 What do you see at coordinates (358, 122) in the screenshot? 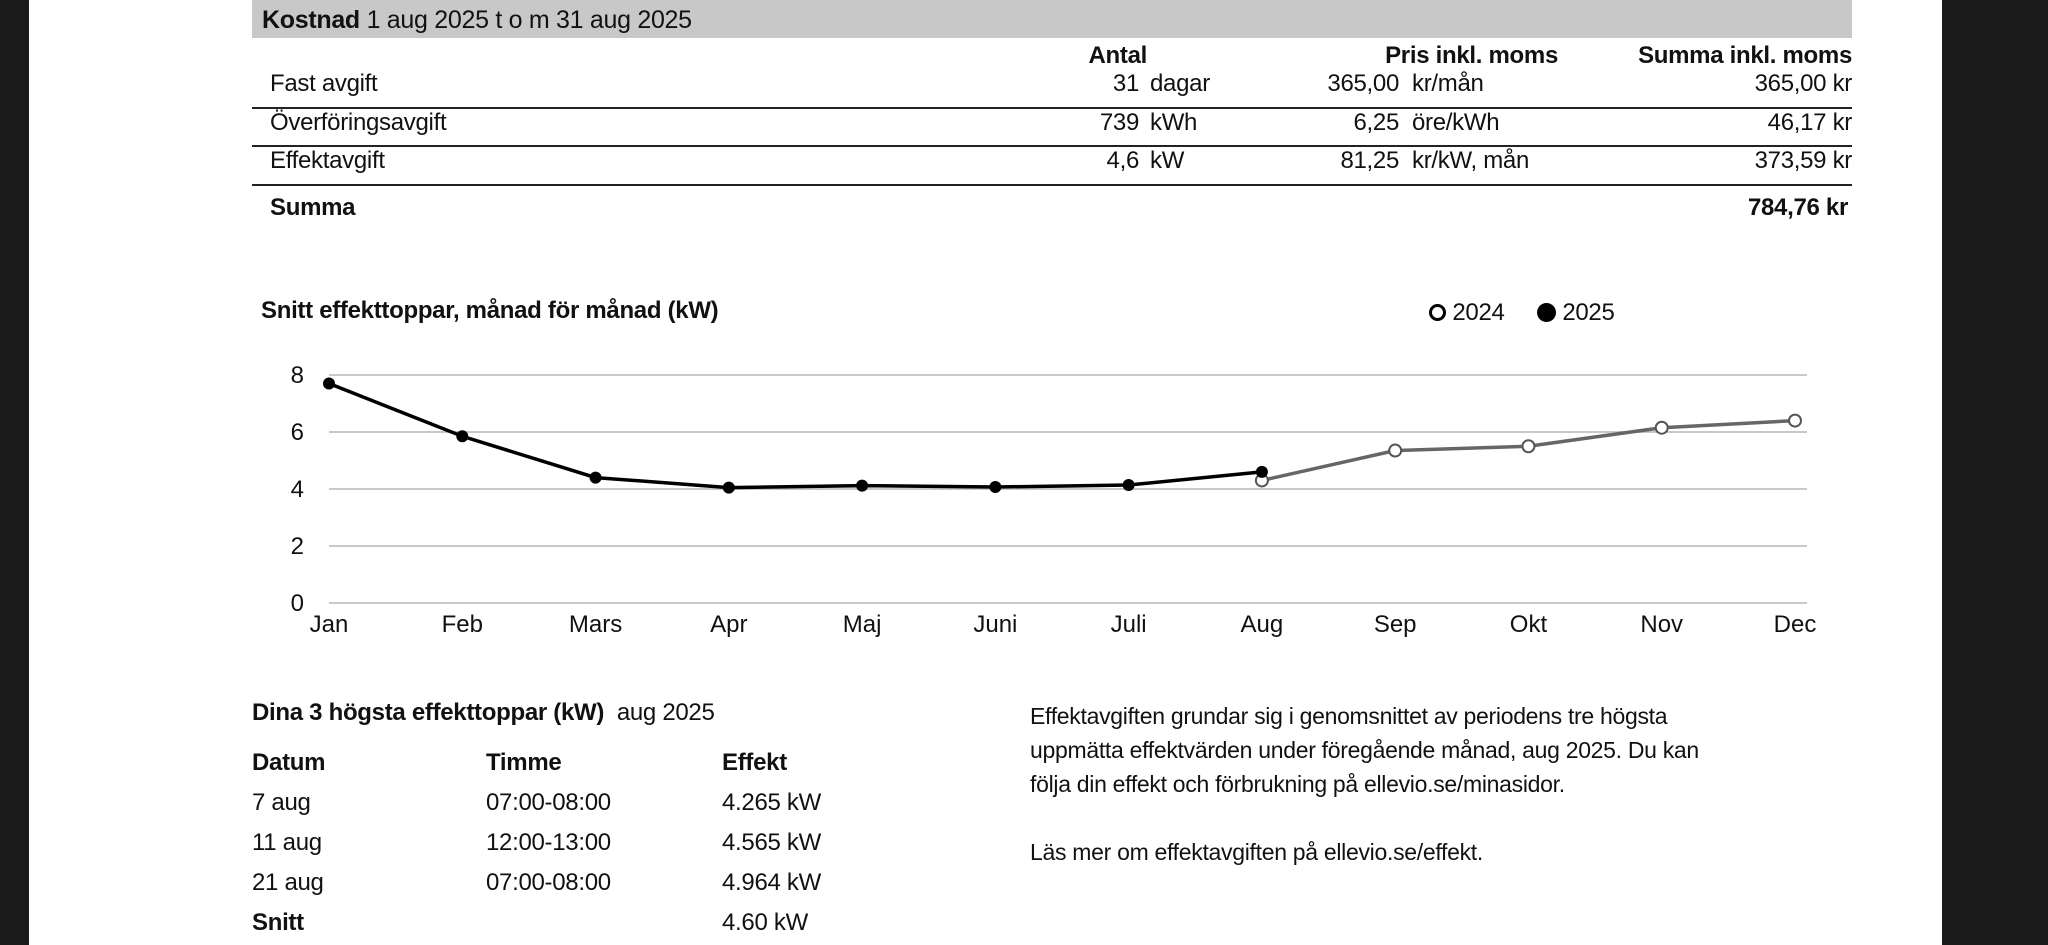
I see `row-label: Överföringsavgift` at bounding box center [358, 122].